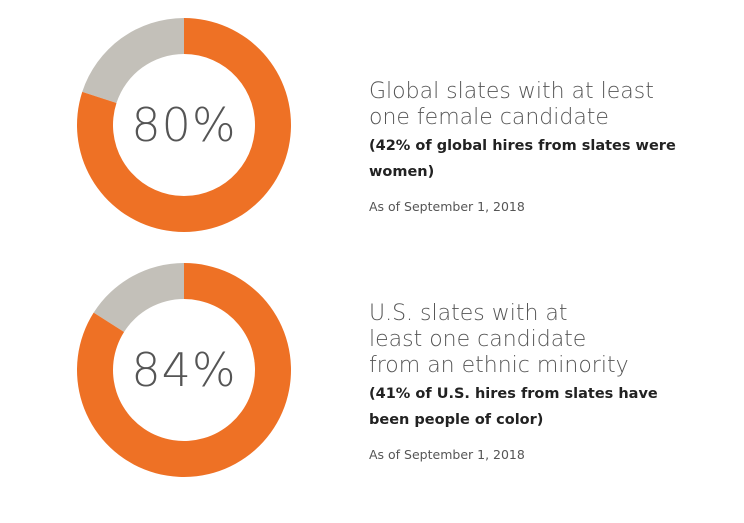 This screenshot has height=523, width=744. I want to click on donut-svg-global, so click(184, 125).